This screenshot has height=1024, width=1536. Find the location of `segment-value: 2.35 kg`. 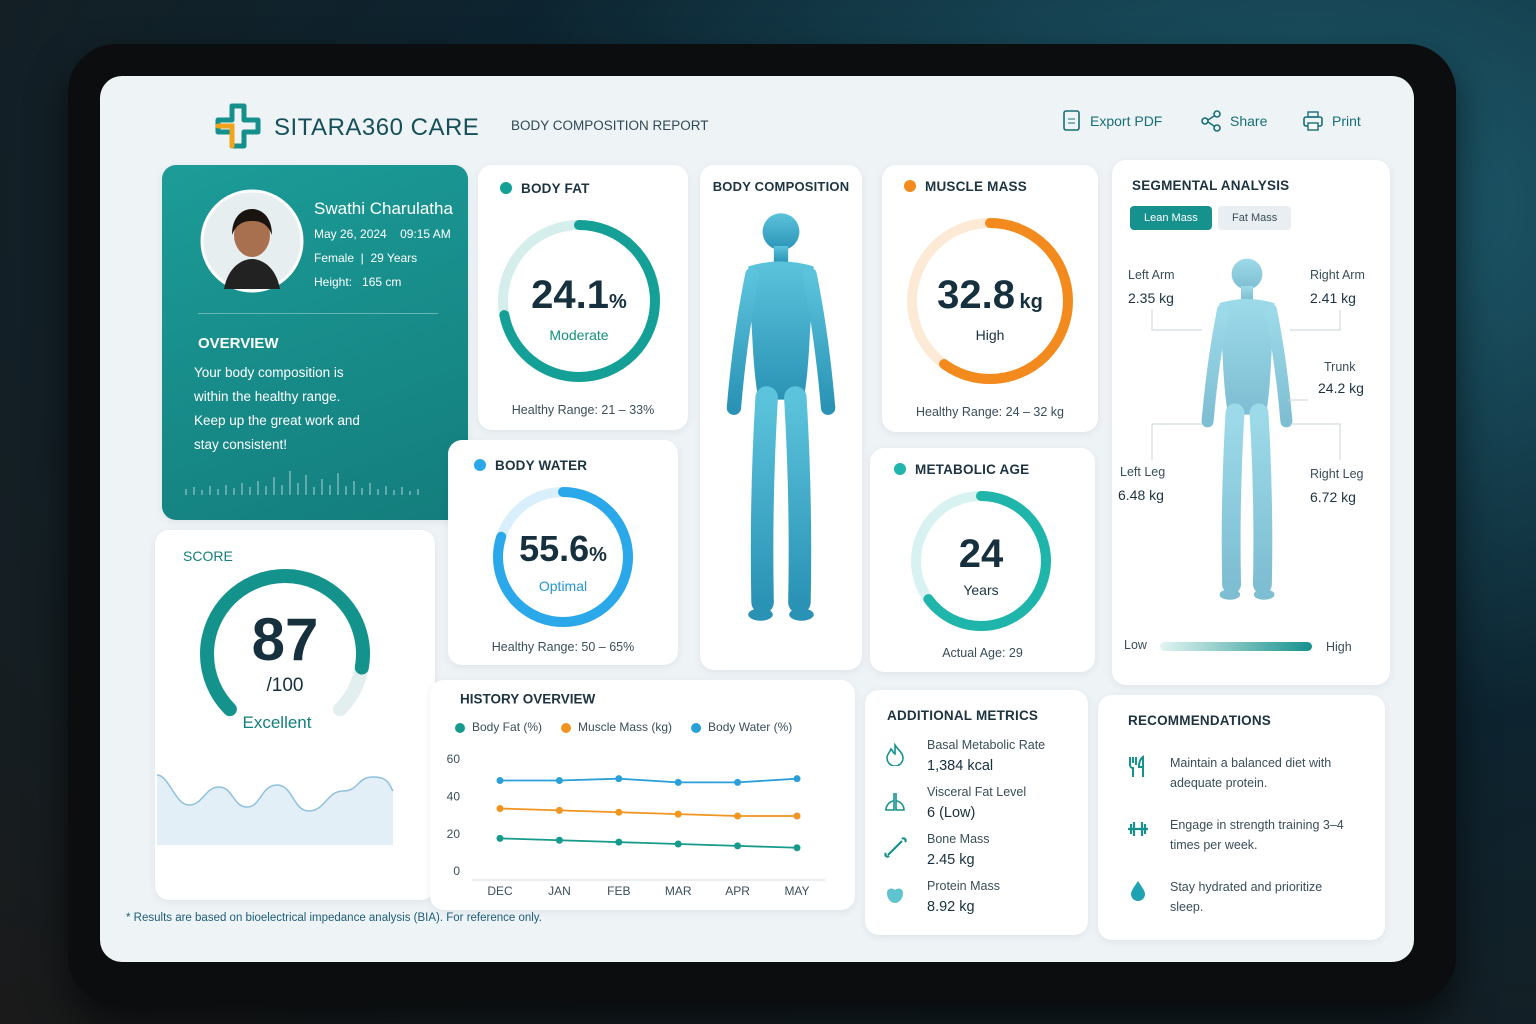

segment-value: 2.35 kg is located at coordinates (1151, 298).